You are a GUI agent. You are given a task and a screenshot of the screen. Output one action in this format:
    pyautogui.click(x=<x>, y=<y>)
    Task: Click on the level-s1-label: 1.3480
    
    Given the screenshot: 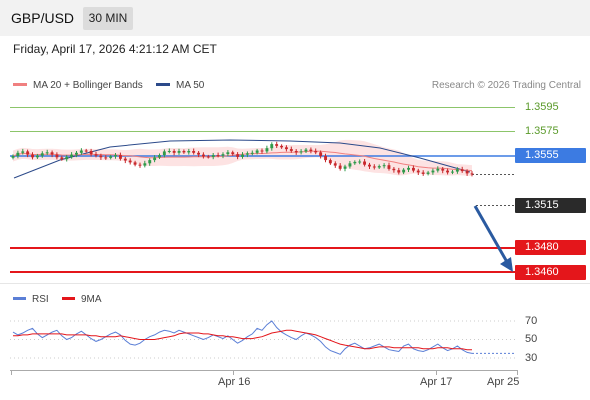 What is the action you would take?
    pyautogui.click(x=550, y=247)
    